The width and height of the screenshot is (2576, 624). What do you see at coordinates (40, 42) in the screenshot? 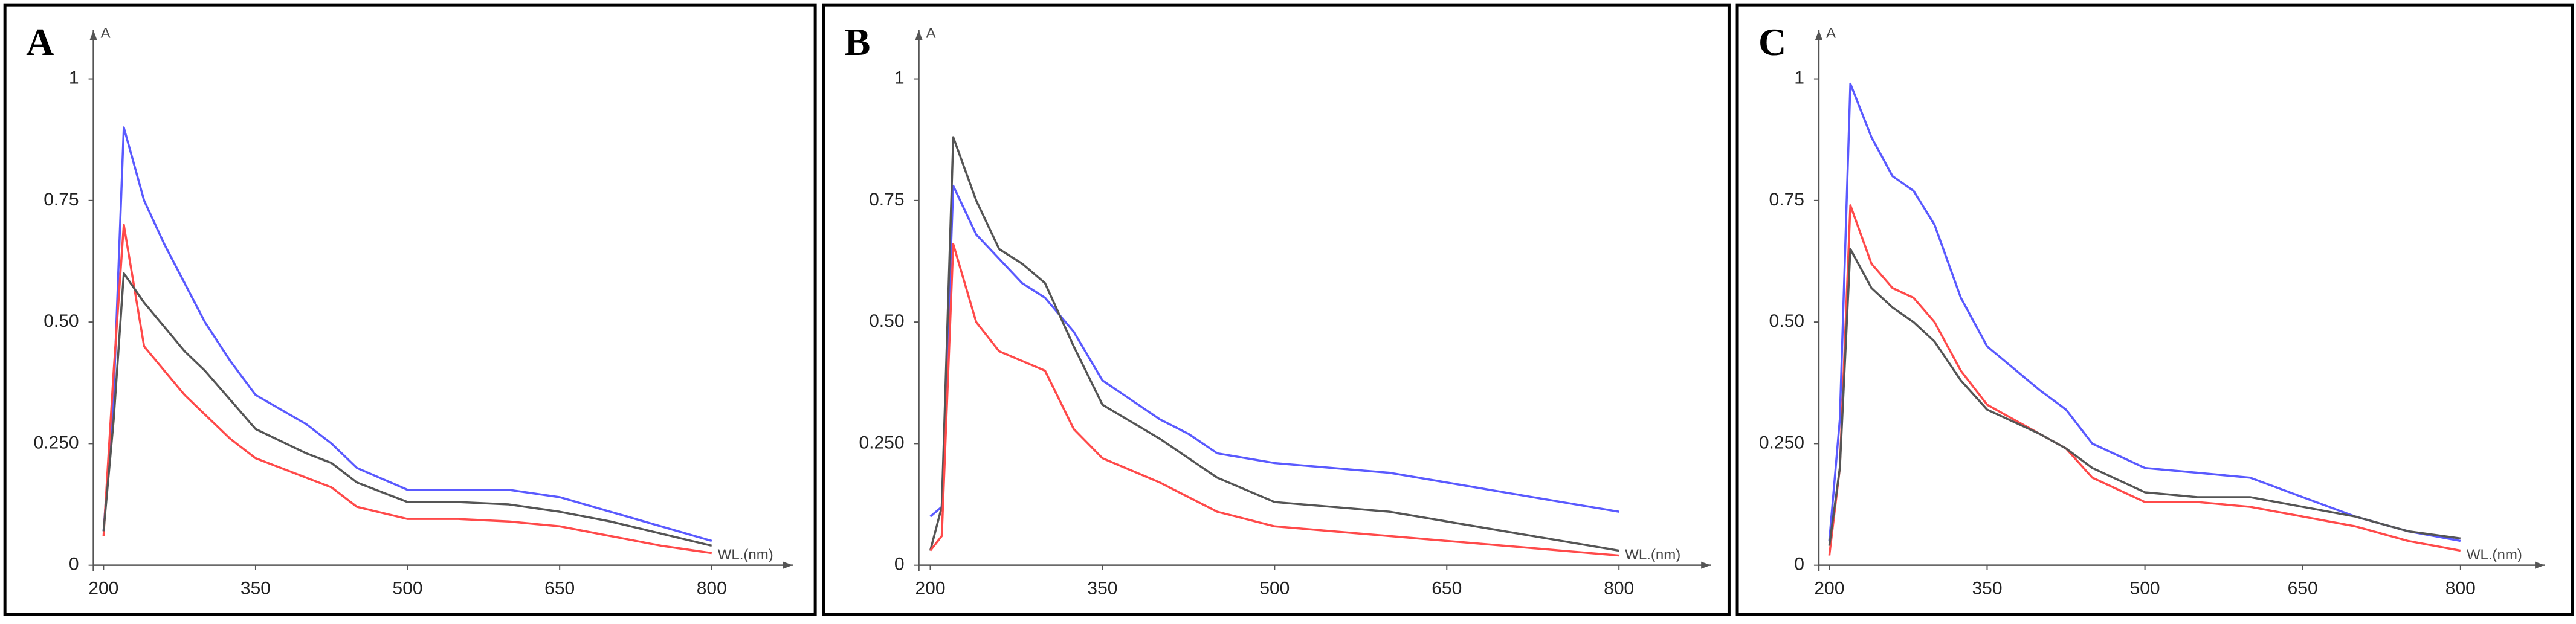
I see `panel-label: A` at bounding box center [40, 42].